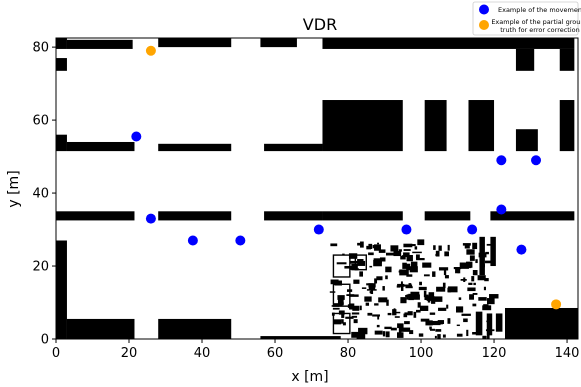 This screenshot has width=581, height=387. I want to click on legend-label-ground-truth: Example of the partial ground, so click(536, 22).